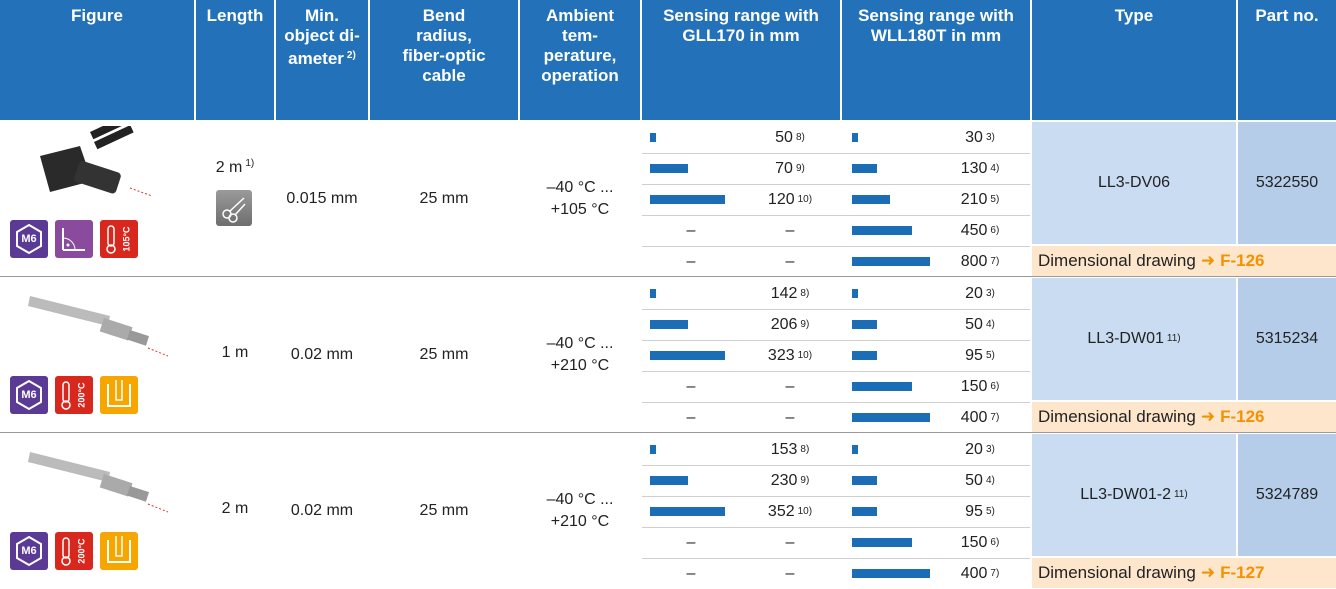  Describe the element at coordinates (322, 15) in the screenshot. I see `header-text: Min.` at that location.